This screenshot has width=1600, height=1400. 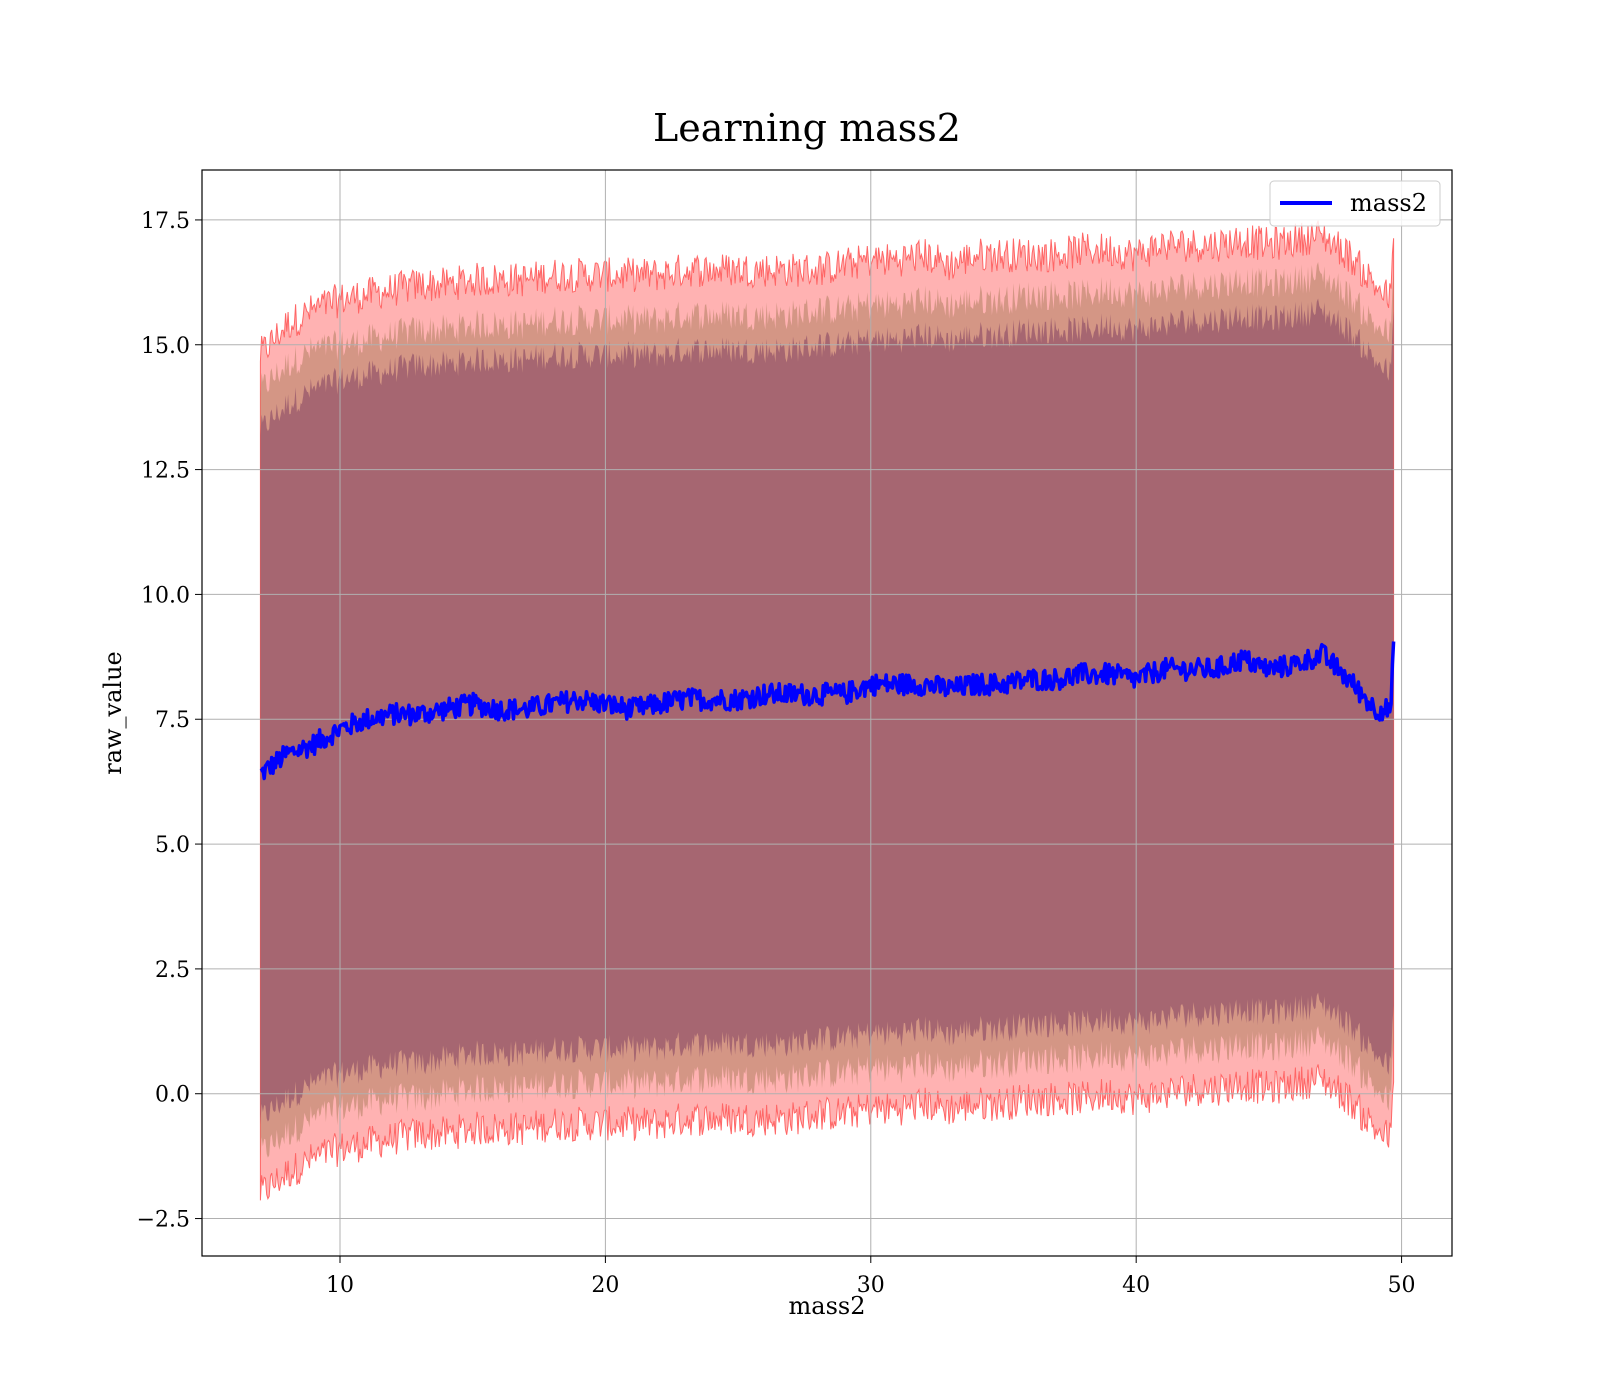 I want to click on y-axis-label: raw_value, so click(x=113, y=713).